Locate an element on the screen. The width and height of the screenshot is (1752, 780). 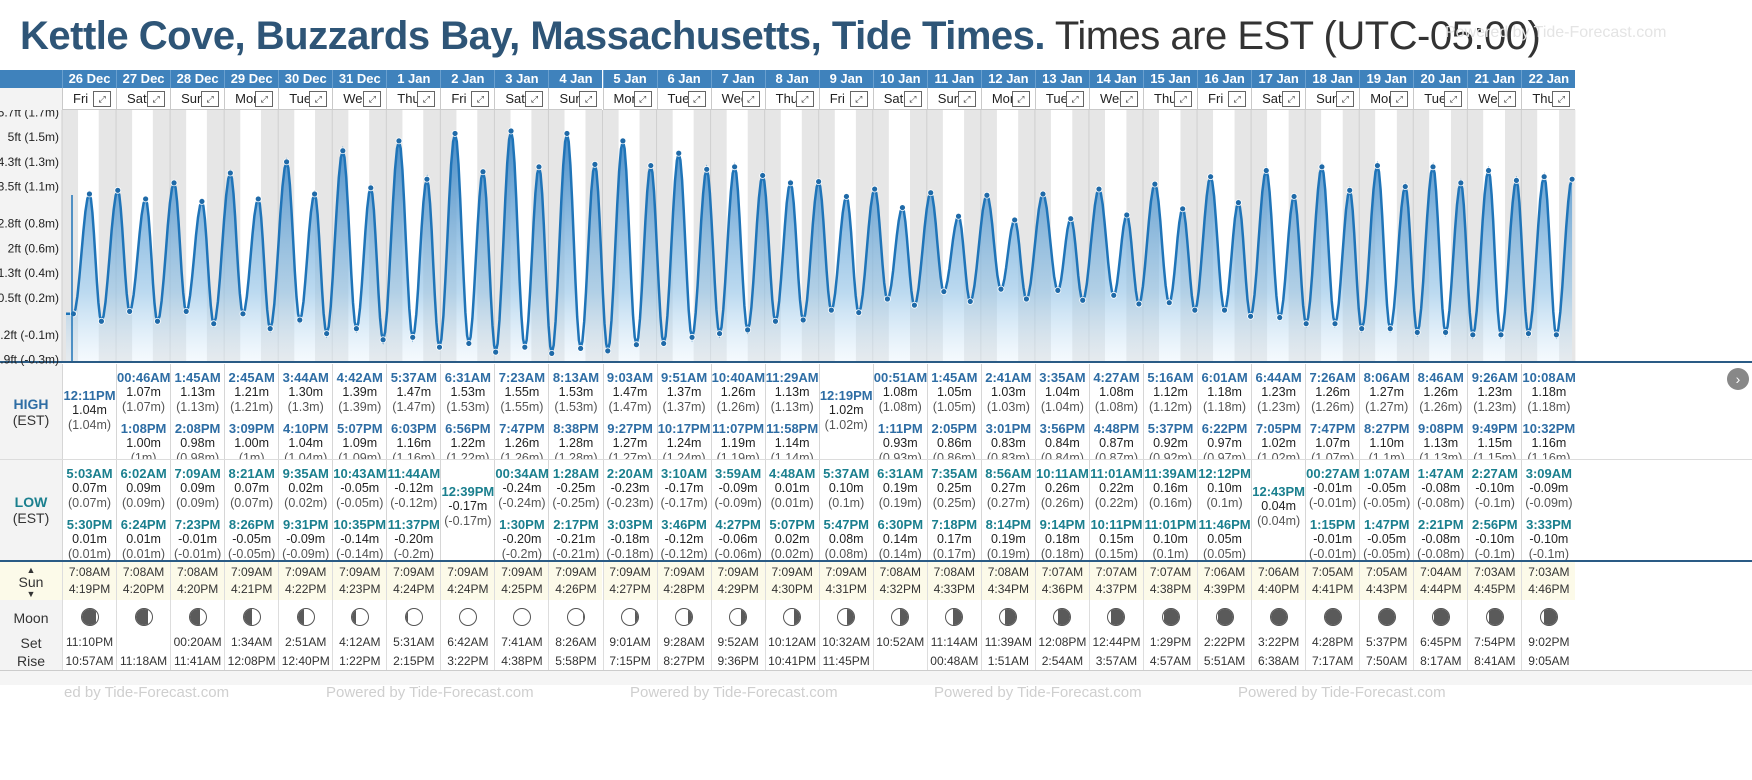
weekday-label: Tue is located at coordinates (300, 98).